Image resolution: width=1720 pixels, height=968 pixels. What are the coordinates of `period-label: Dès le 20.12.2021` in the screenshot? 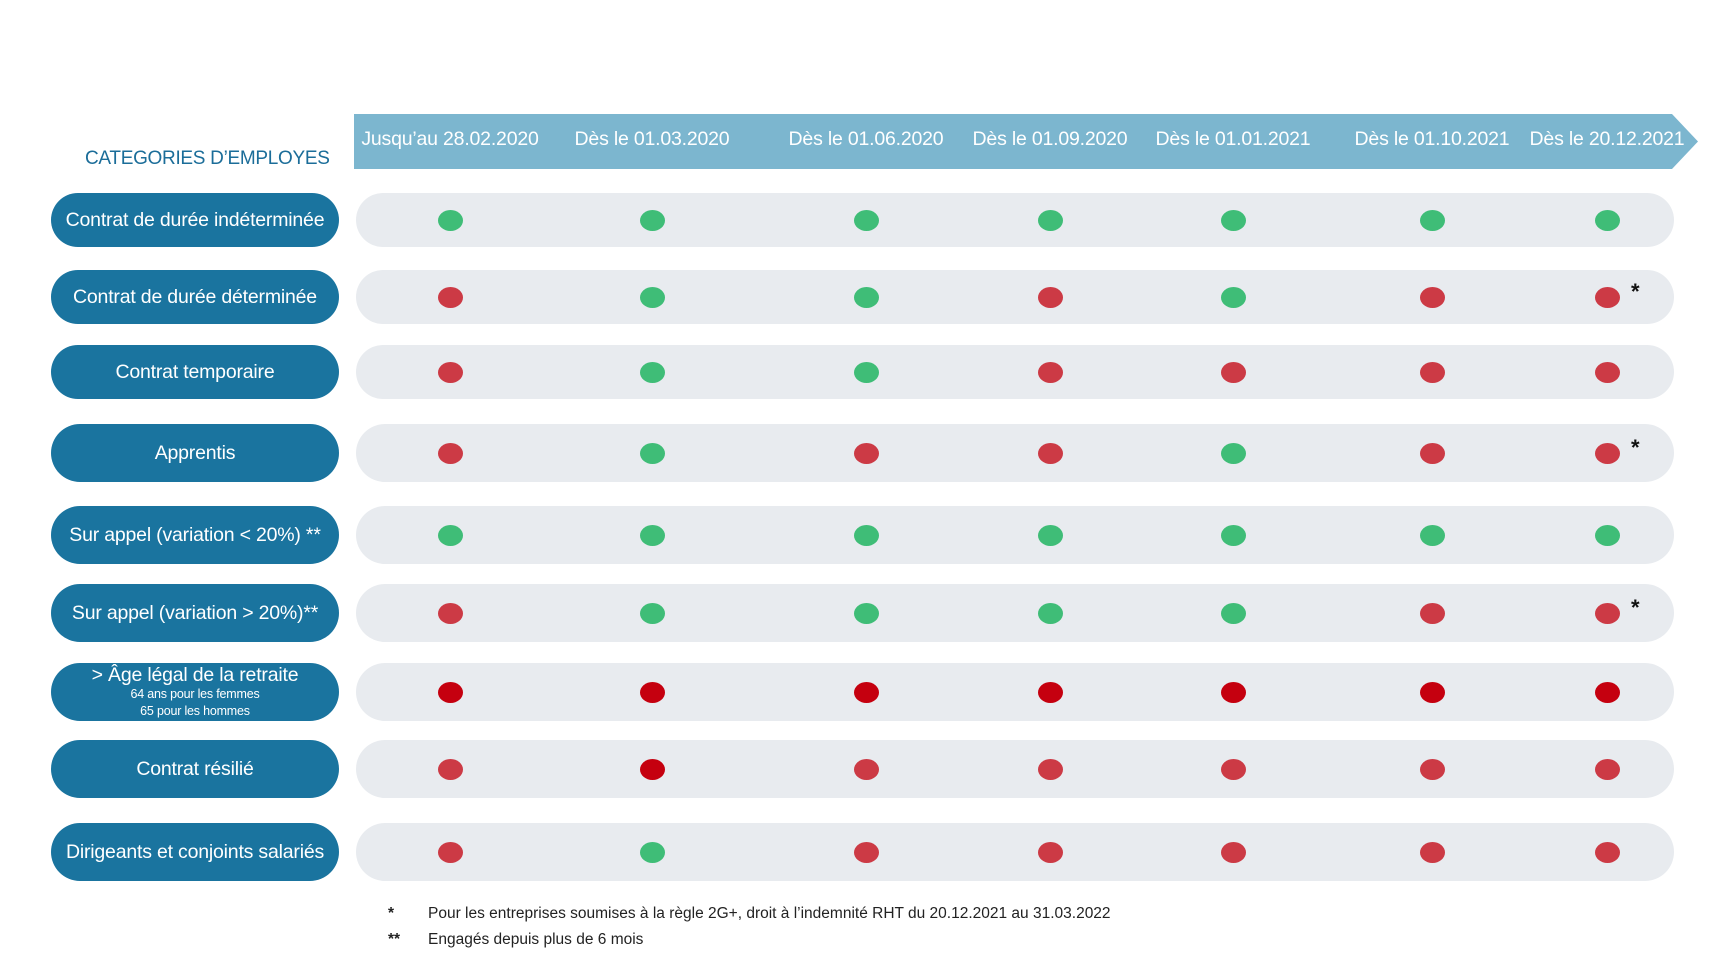 It's located at (1607, 139).